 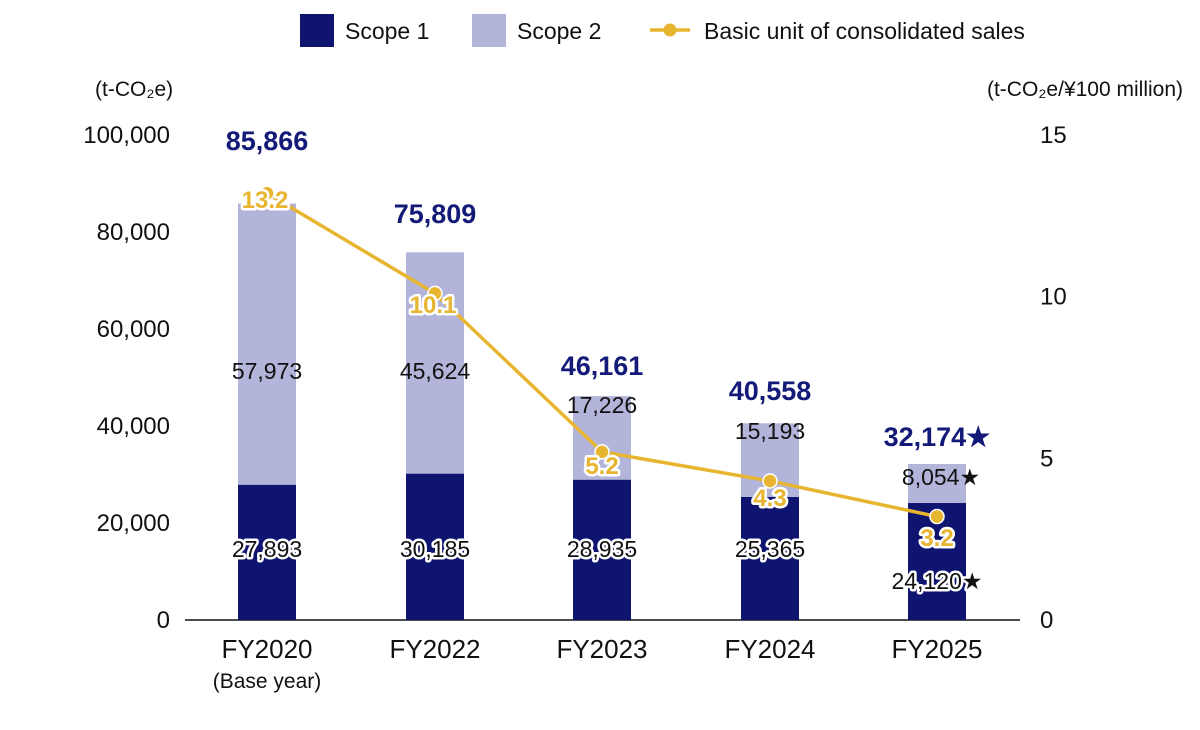 I want to click on right-y-tick-label: 10, so click(x=1053, y=297).